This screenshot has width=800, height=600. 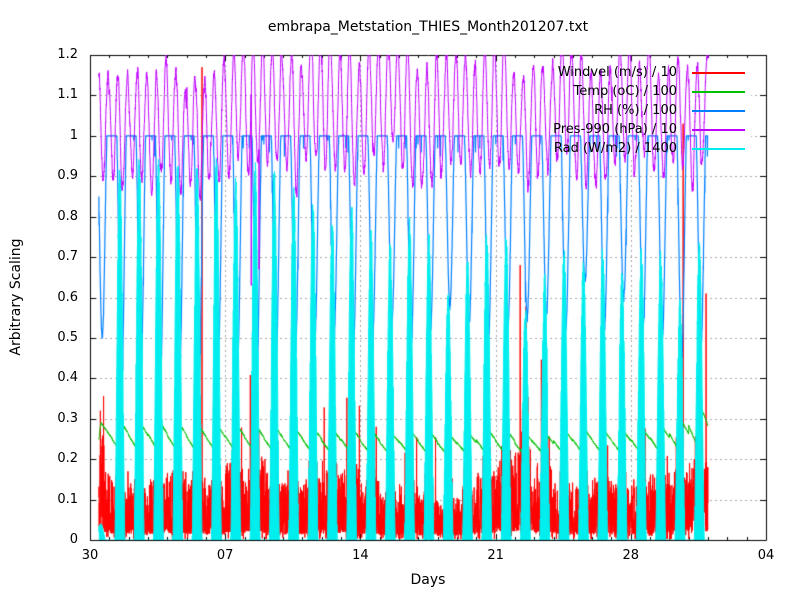 I want to click on y-tick-label: 0.7, so click(x=67, y=257).